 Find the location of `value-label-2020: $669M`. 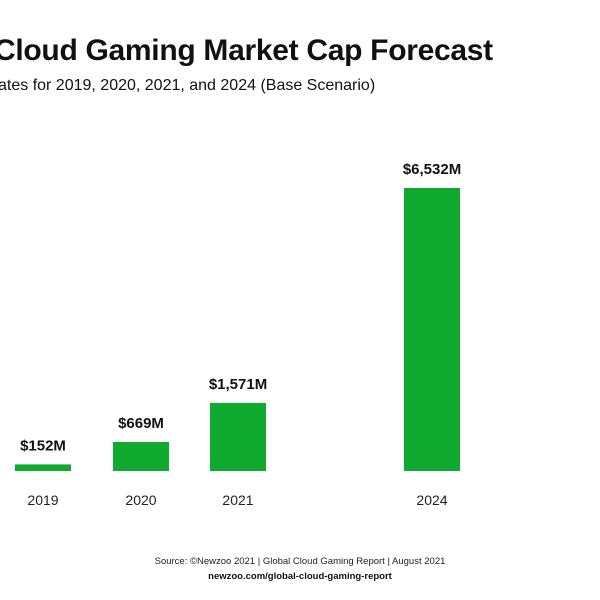

value-label-2020: $669M is located at coordinates (141, 423).